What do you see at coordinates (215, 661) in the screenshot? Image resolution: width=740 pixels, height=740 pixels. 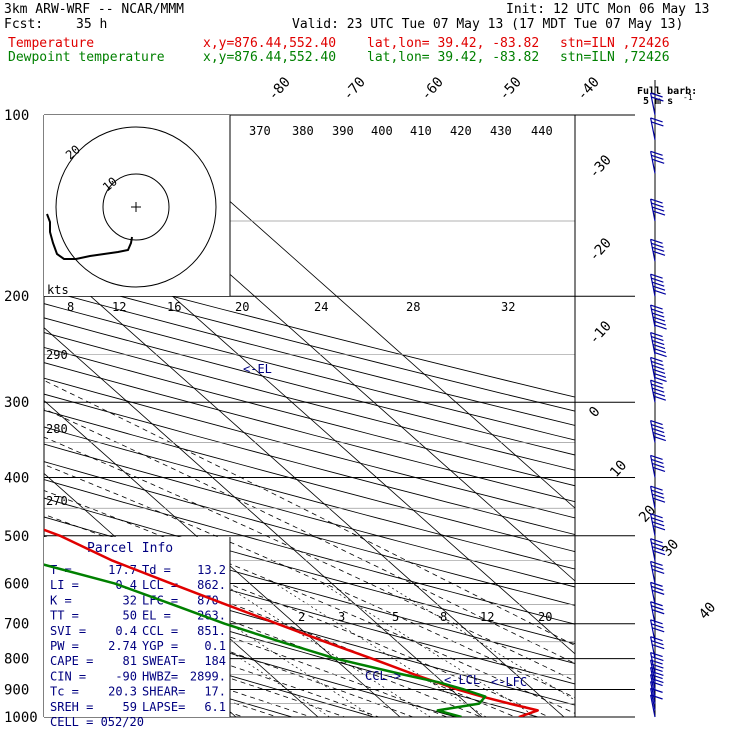 I see `parcel-value: 184` at bounding box center [215, 661].